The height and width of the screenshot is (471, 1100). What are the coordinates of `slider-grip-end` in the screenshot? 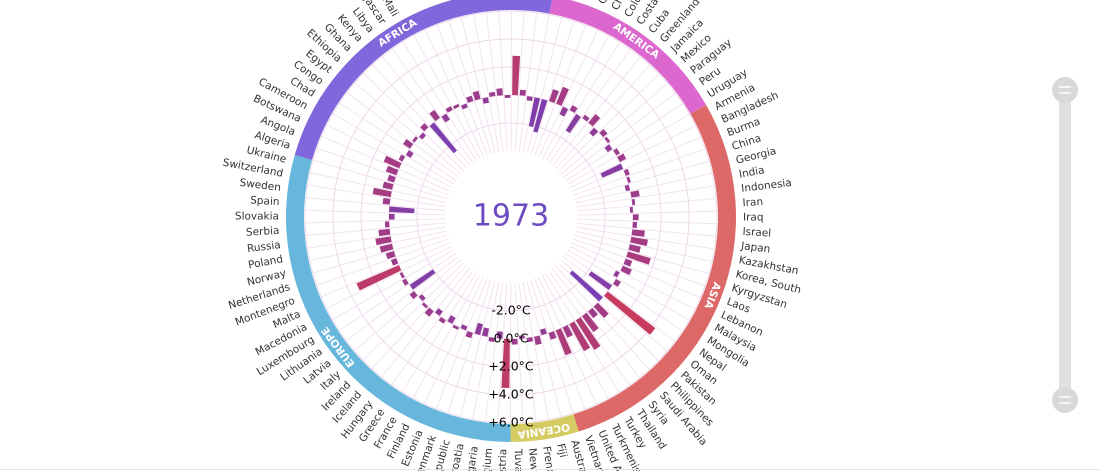 It's located at (1065, 400).